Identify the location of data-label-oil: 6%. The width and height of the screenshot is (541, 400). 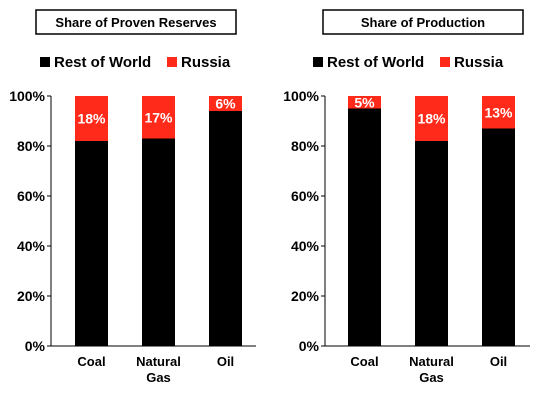
(225, 104).